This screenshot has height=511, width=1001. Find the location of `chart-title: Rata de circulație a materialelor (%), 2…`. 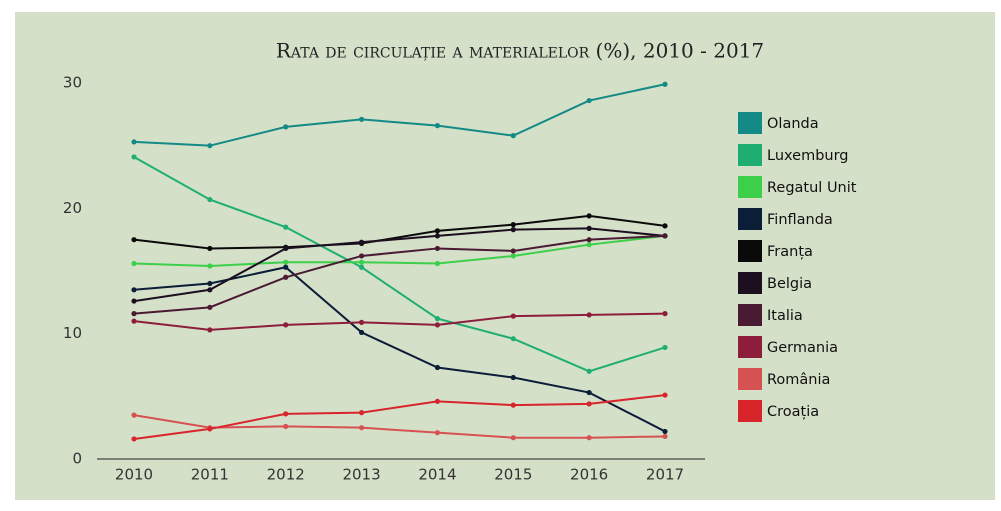

chart-title: Rata de circulație a materialelor (%), 2… is located at coordinates (520, 51).